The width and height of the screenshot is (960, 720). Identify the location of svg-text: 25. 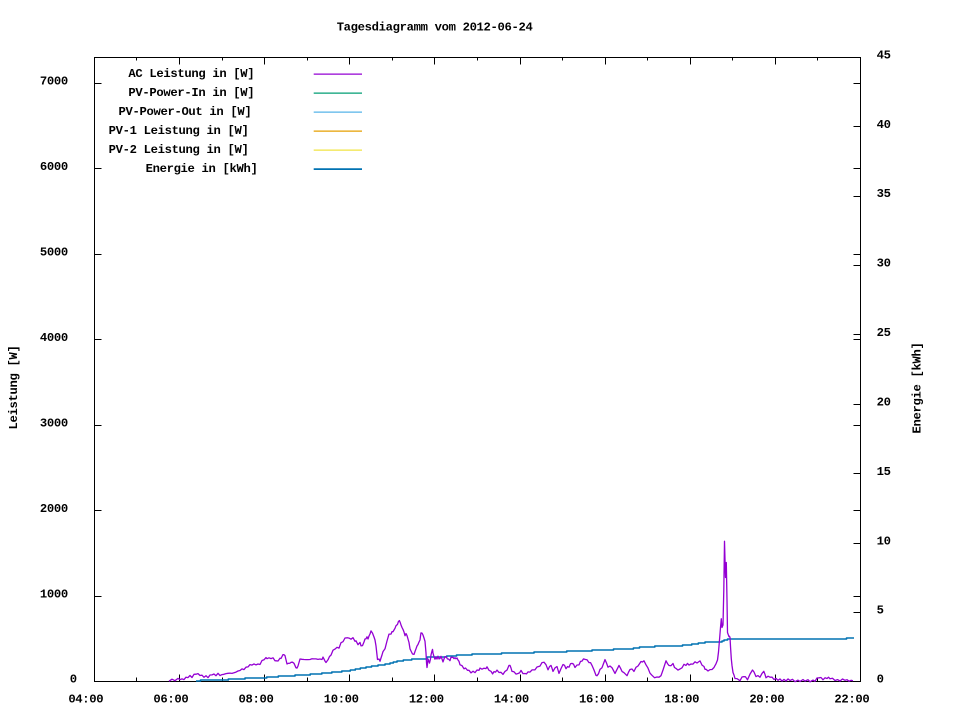
(884, 333).